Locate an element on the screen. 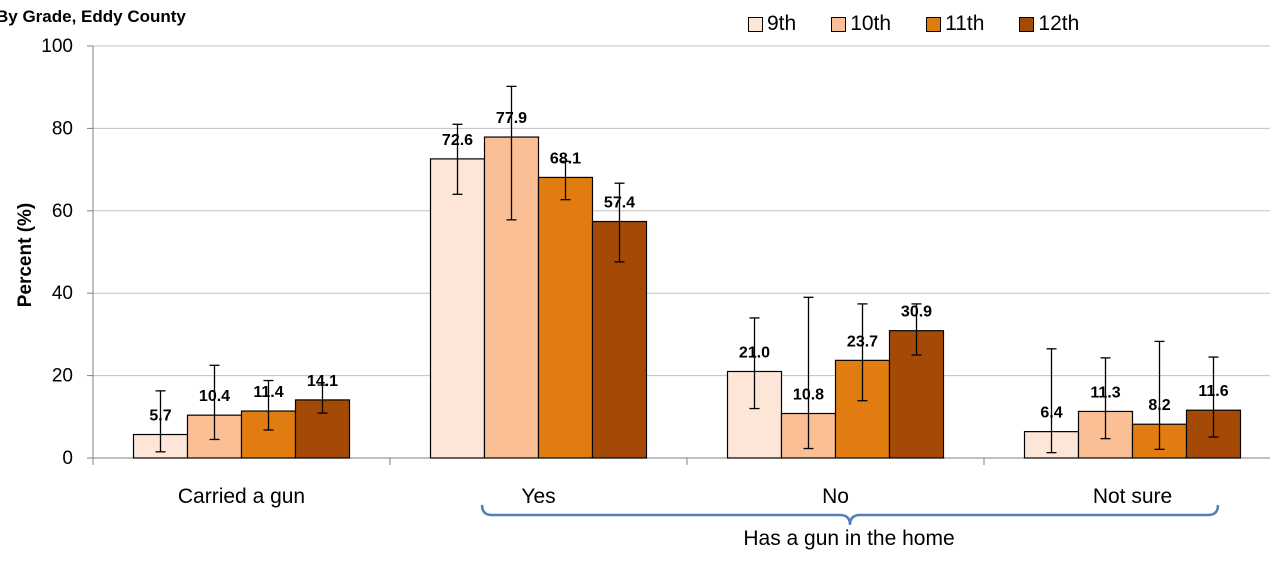 The height and width of the screenshot is (561, 1270). group-bracket is located at coordinates (850, 515).